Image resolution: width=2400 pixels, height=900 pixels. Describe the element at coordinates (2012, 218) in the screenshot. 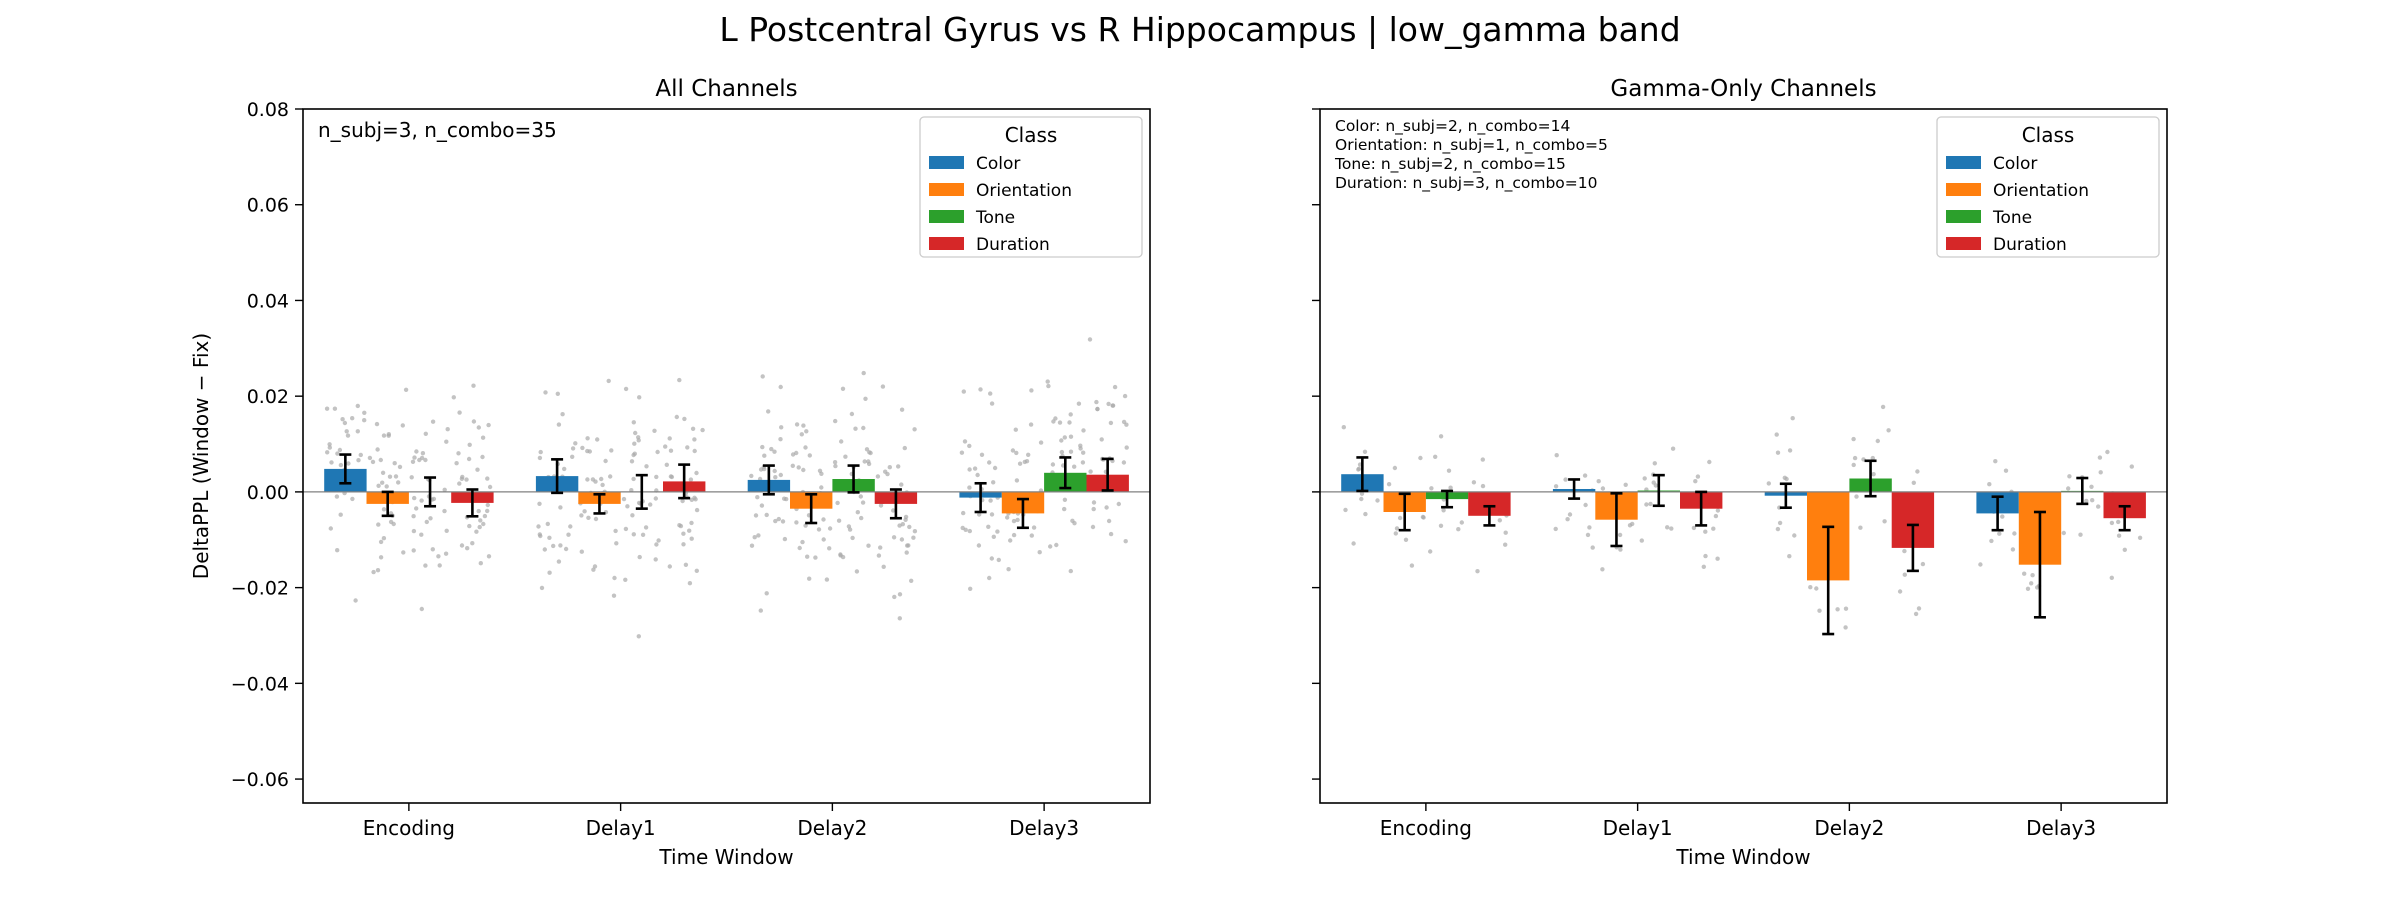

I see `legend-label-tone: Tone` at that location.